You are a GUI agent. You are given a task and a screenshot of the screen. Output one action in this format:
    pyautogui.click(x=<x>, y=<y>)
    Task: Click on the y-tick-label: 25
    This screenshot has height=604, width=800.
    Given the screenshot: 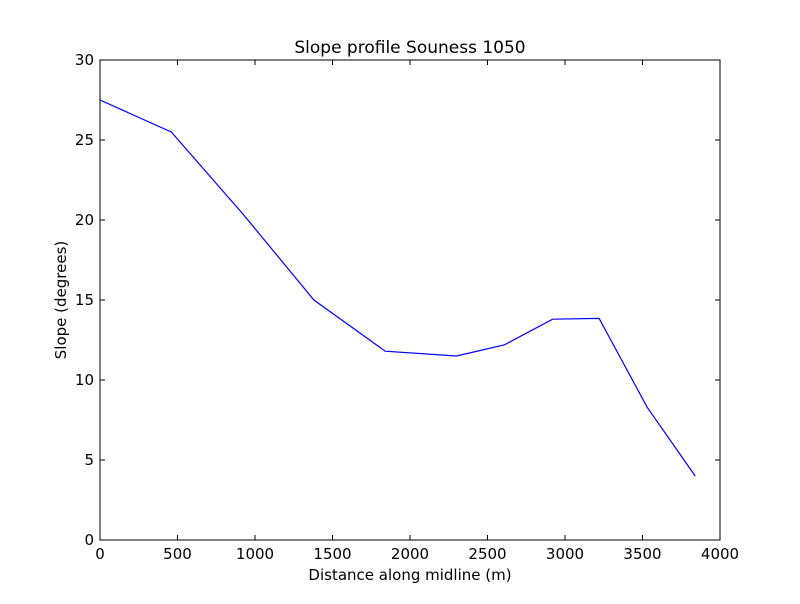 What is the action you would take?
    pyautogui.click(x=84, y=140)
    